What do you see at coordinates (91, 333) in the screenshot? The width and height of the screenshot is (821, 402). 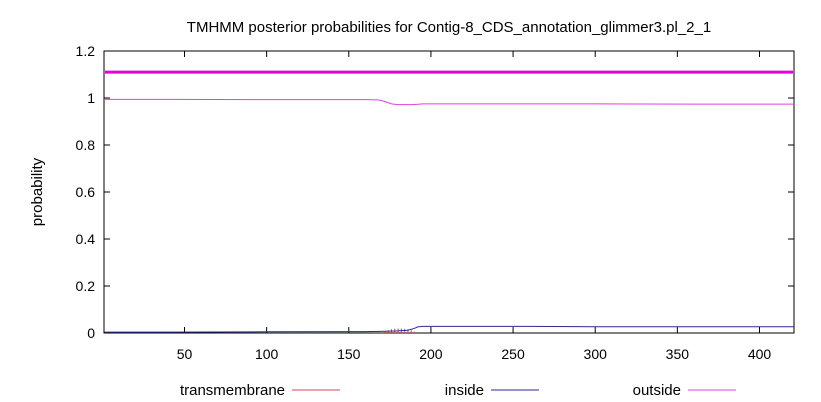 I see `y-tick-label: 0` at bounding box center [91, 333].